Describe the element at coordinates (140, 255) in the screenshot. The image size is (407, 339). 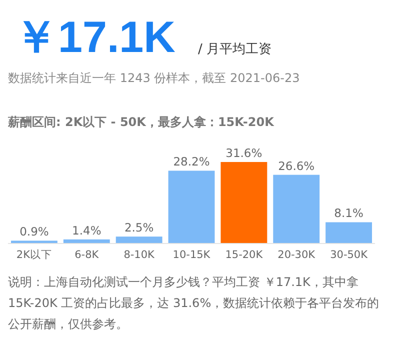
I see `x-tick-label: 8-10K` at that location.